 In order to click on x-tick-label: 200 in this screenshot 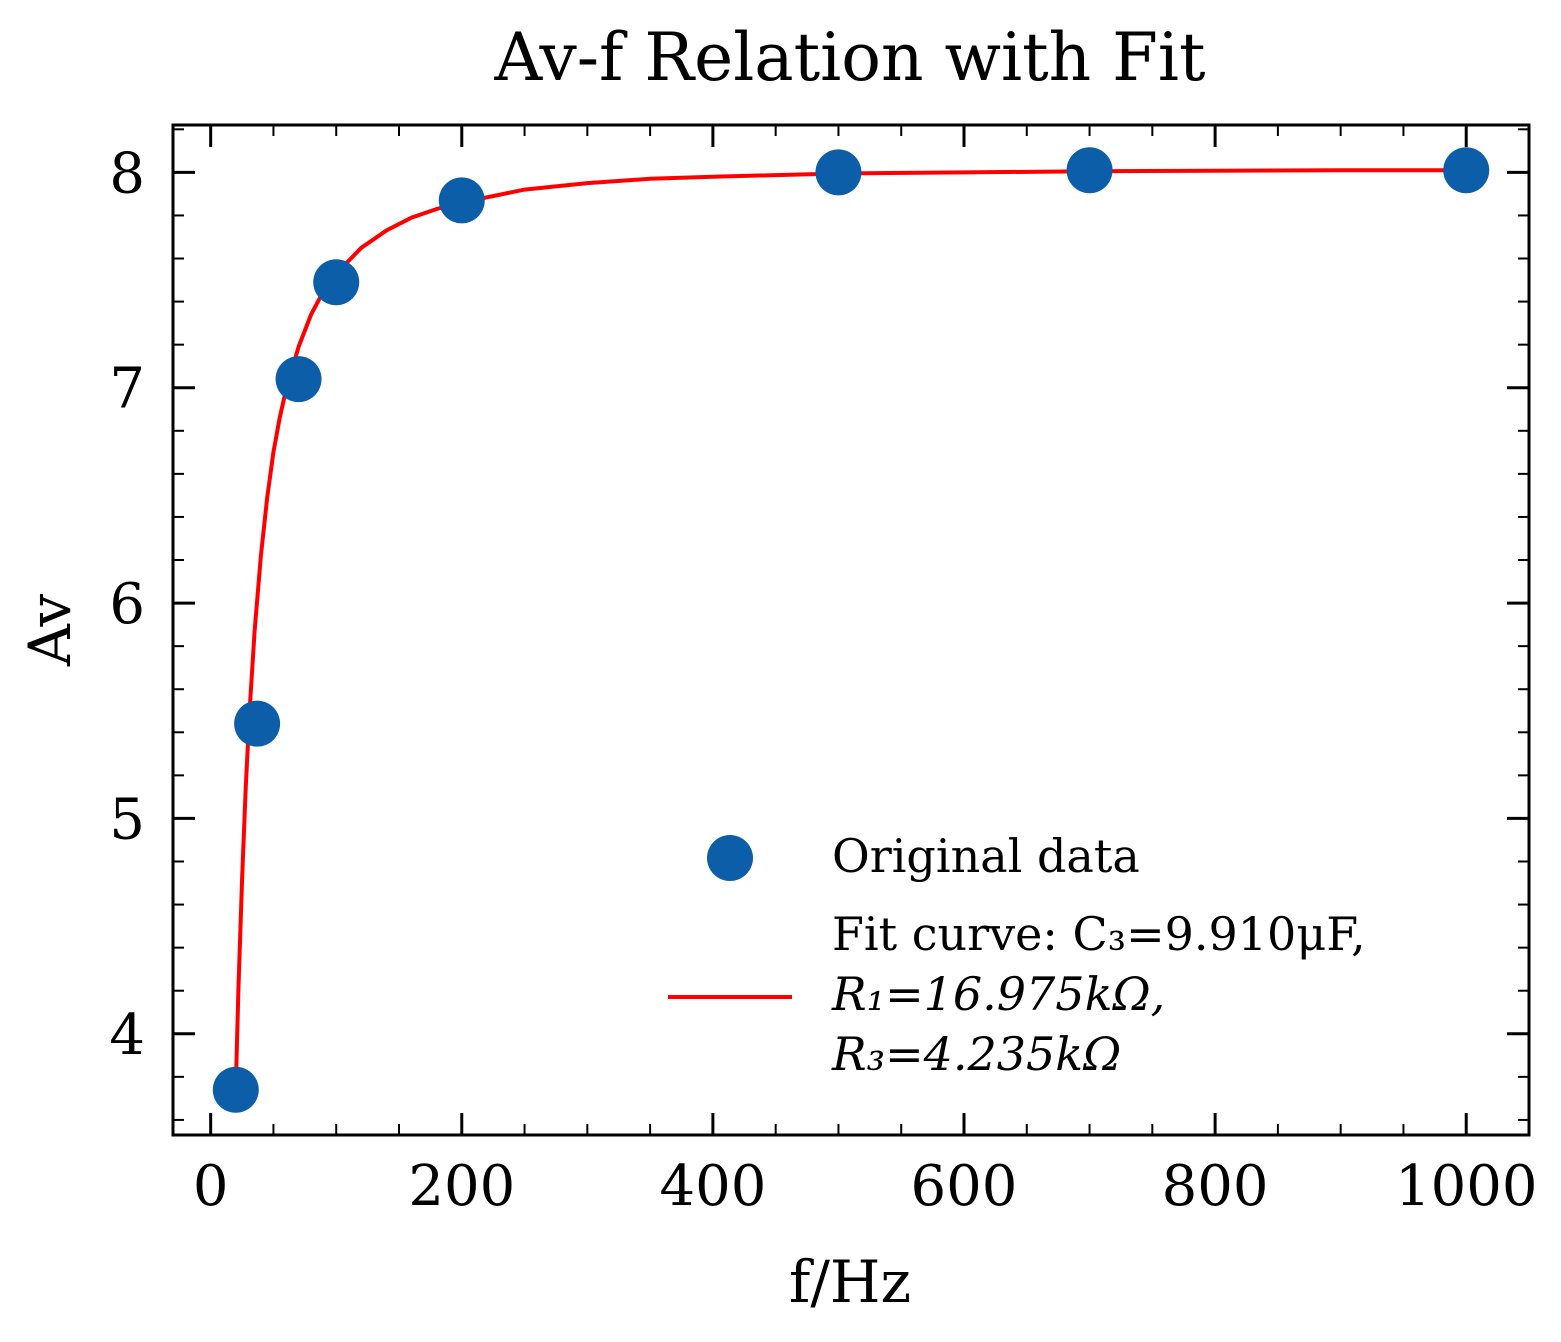, I will do `click(461, 1186)`.